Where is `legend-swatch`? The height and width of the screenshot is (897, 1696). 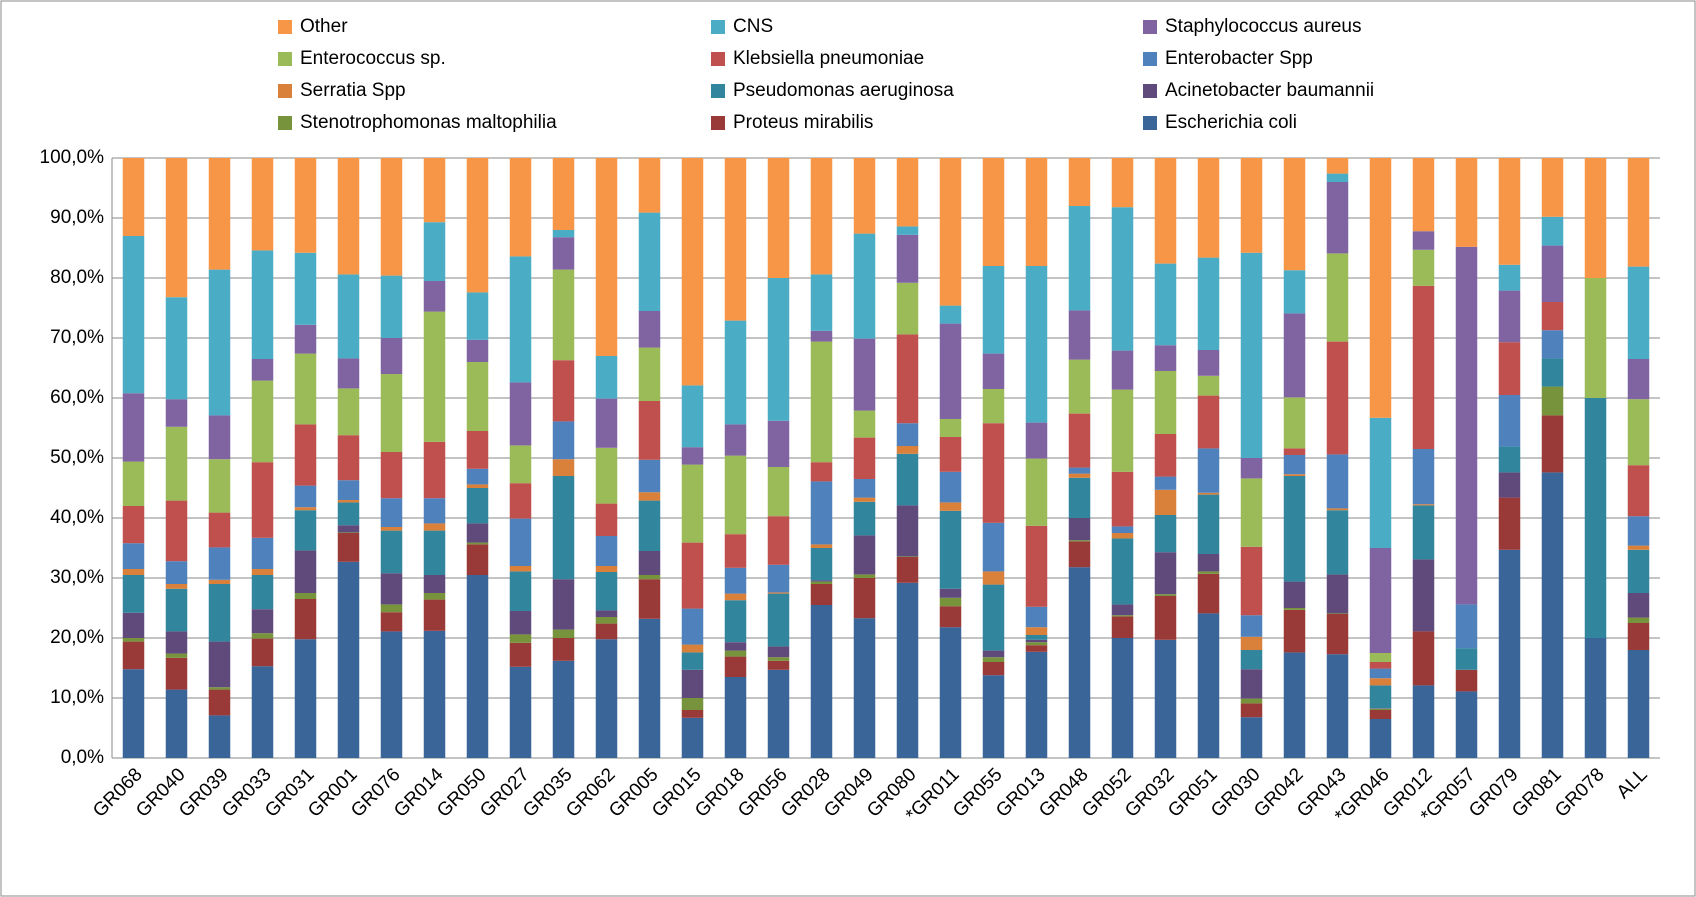
legend-swatch is located at coordinates (1150, 91).